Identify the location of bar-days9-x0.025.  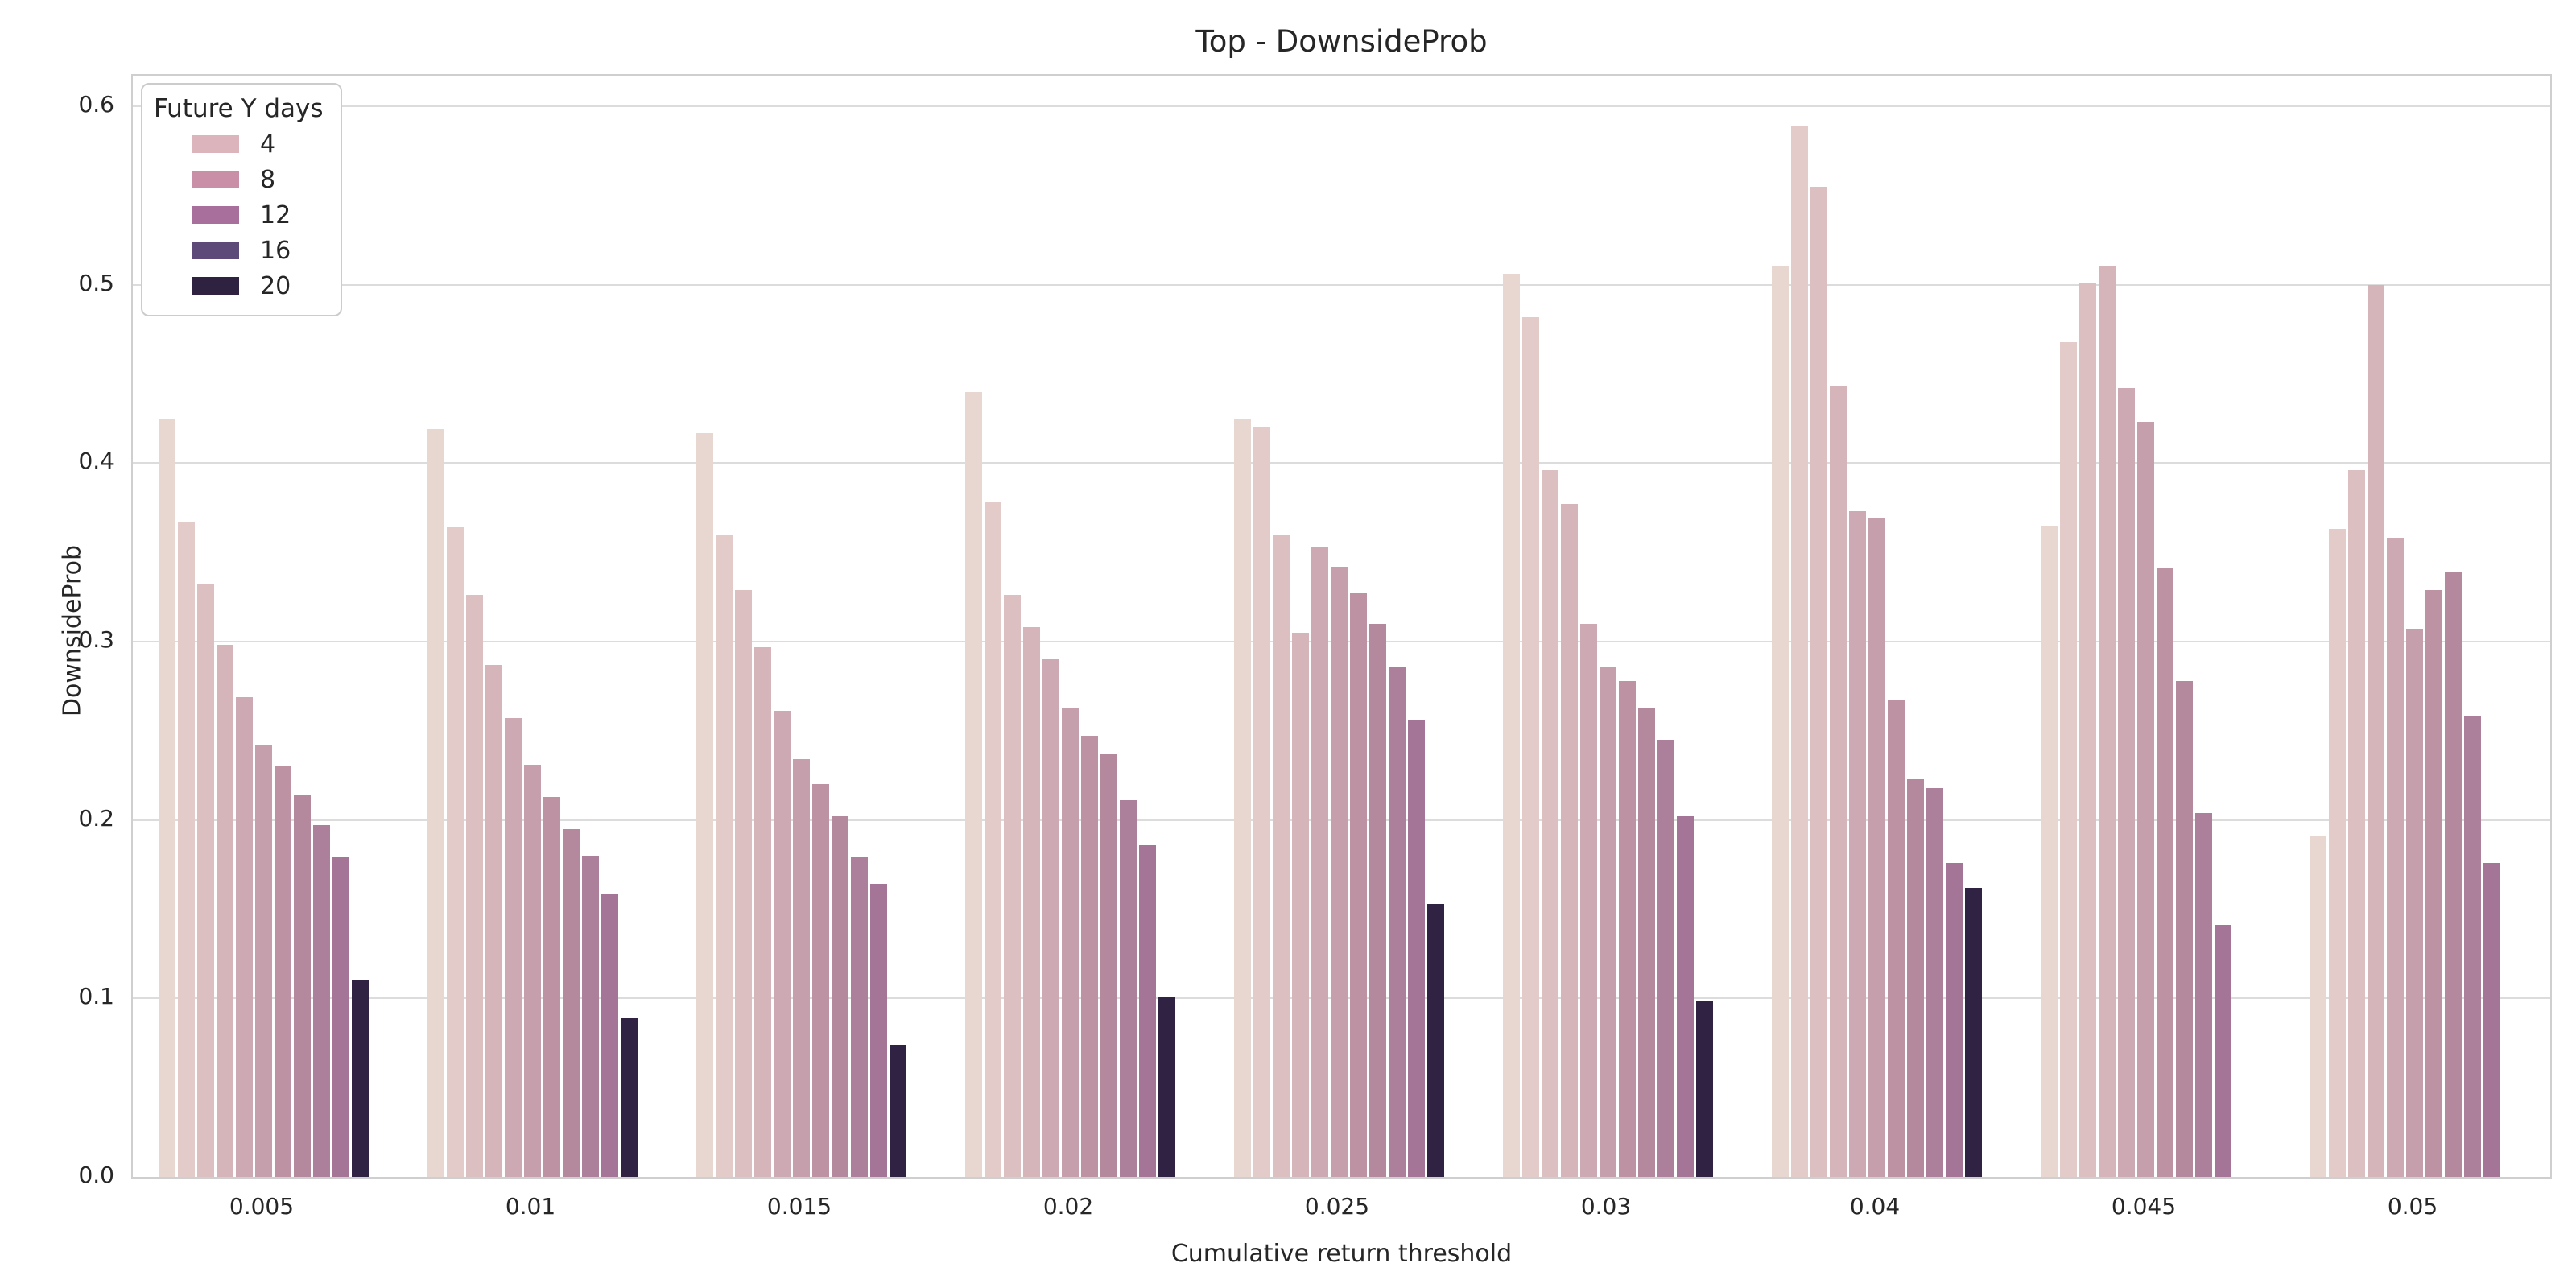
(1339, 872).